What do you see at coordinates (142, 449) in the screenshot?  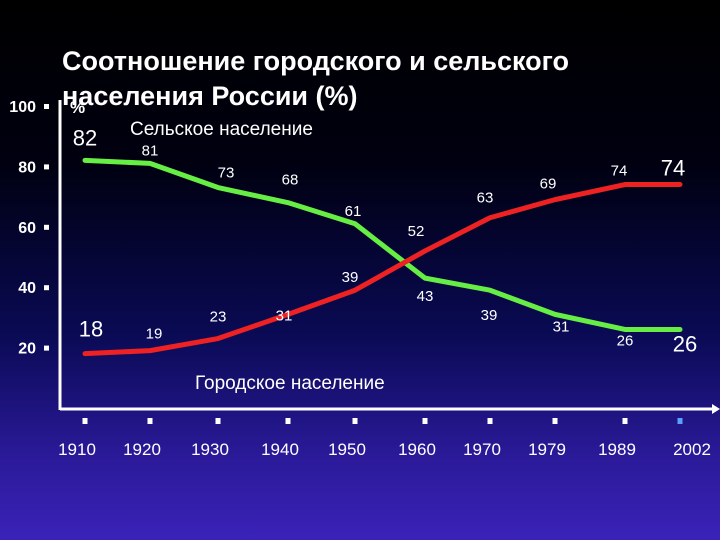 I see `x-tick-label: 1920` at bounding box center [142, 449].